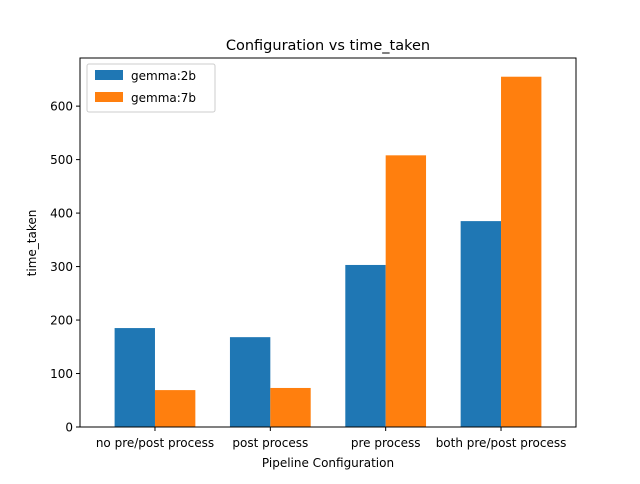 Image resolution: width=640 pixels, height=484 pixels. Describe the element at coordinates (270, 443) in the screenshot. I see `x-tick-label-1: post process` at that location.